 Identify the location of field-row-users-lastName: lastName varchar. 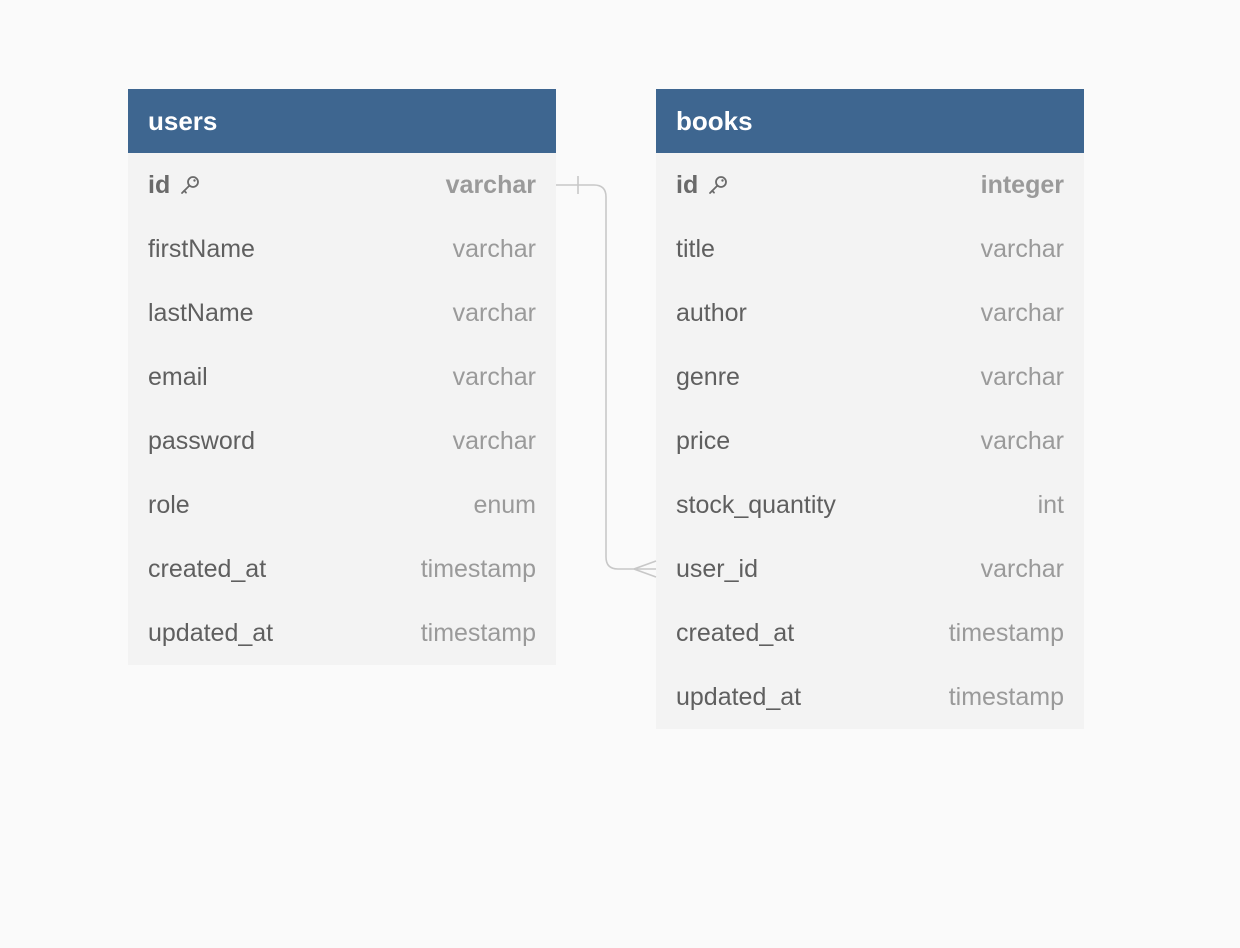
(342, 313).